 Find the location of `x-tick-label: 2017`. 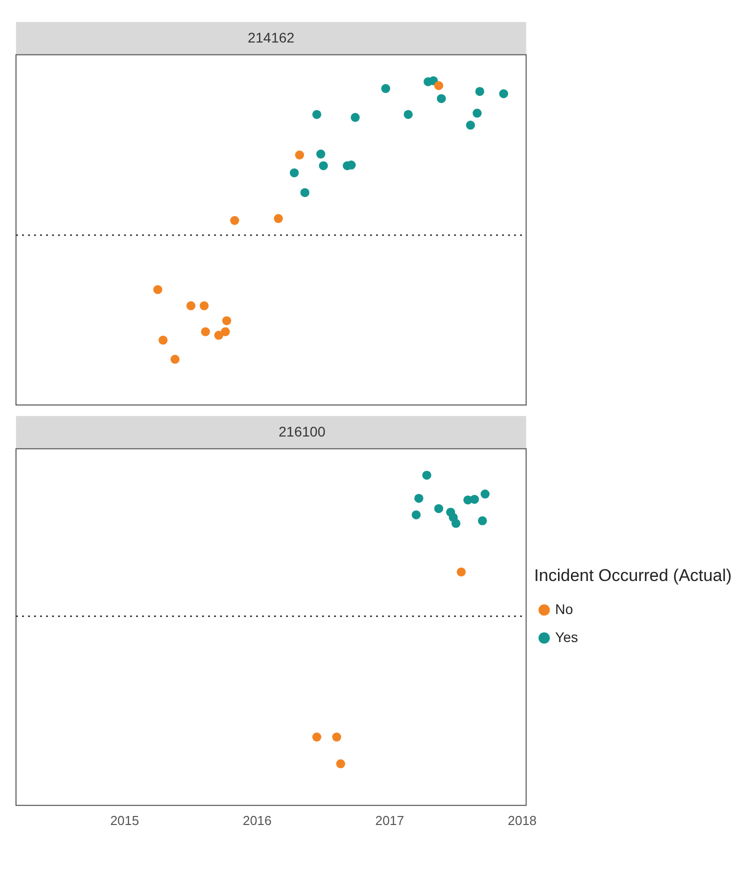

x-tick-label: 2017 is located at coordinates (389, 820).